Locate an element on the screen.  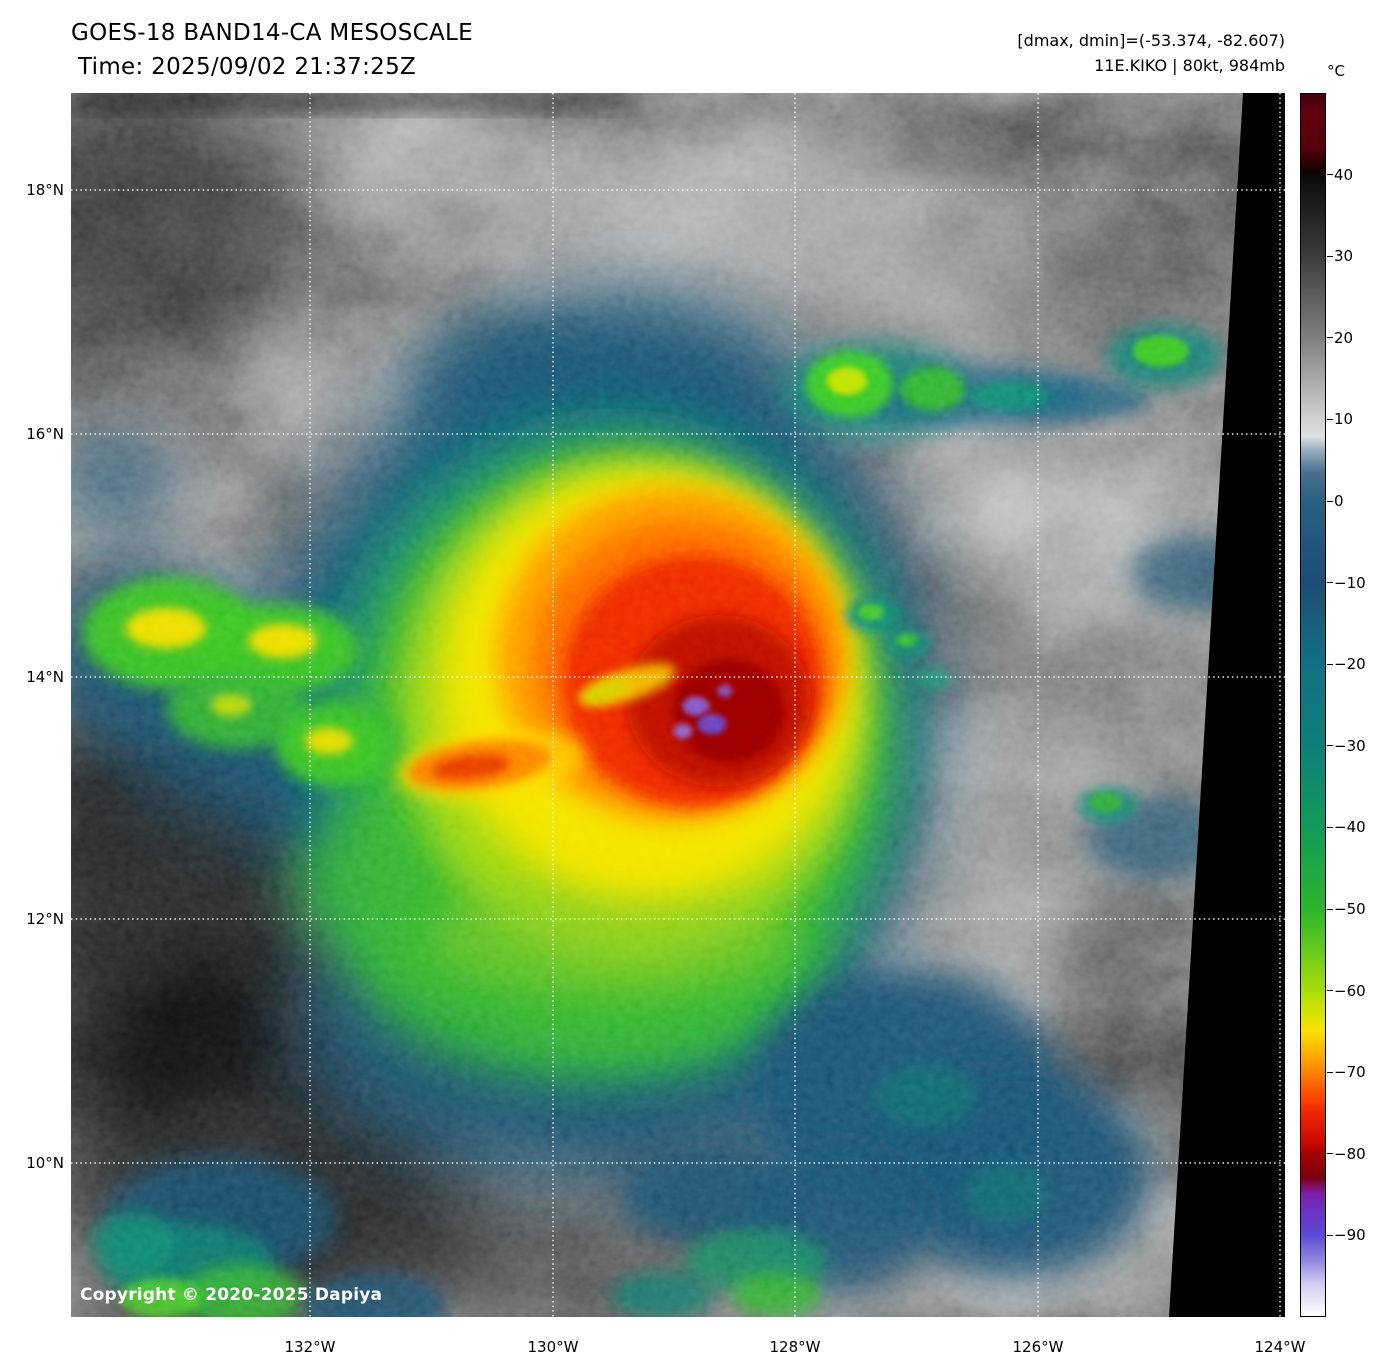
colorbar-tick-label: 40 is located at coordinates (1344, 174).